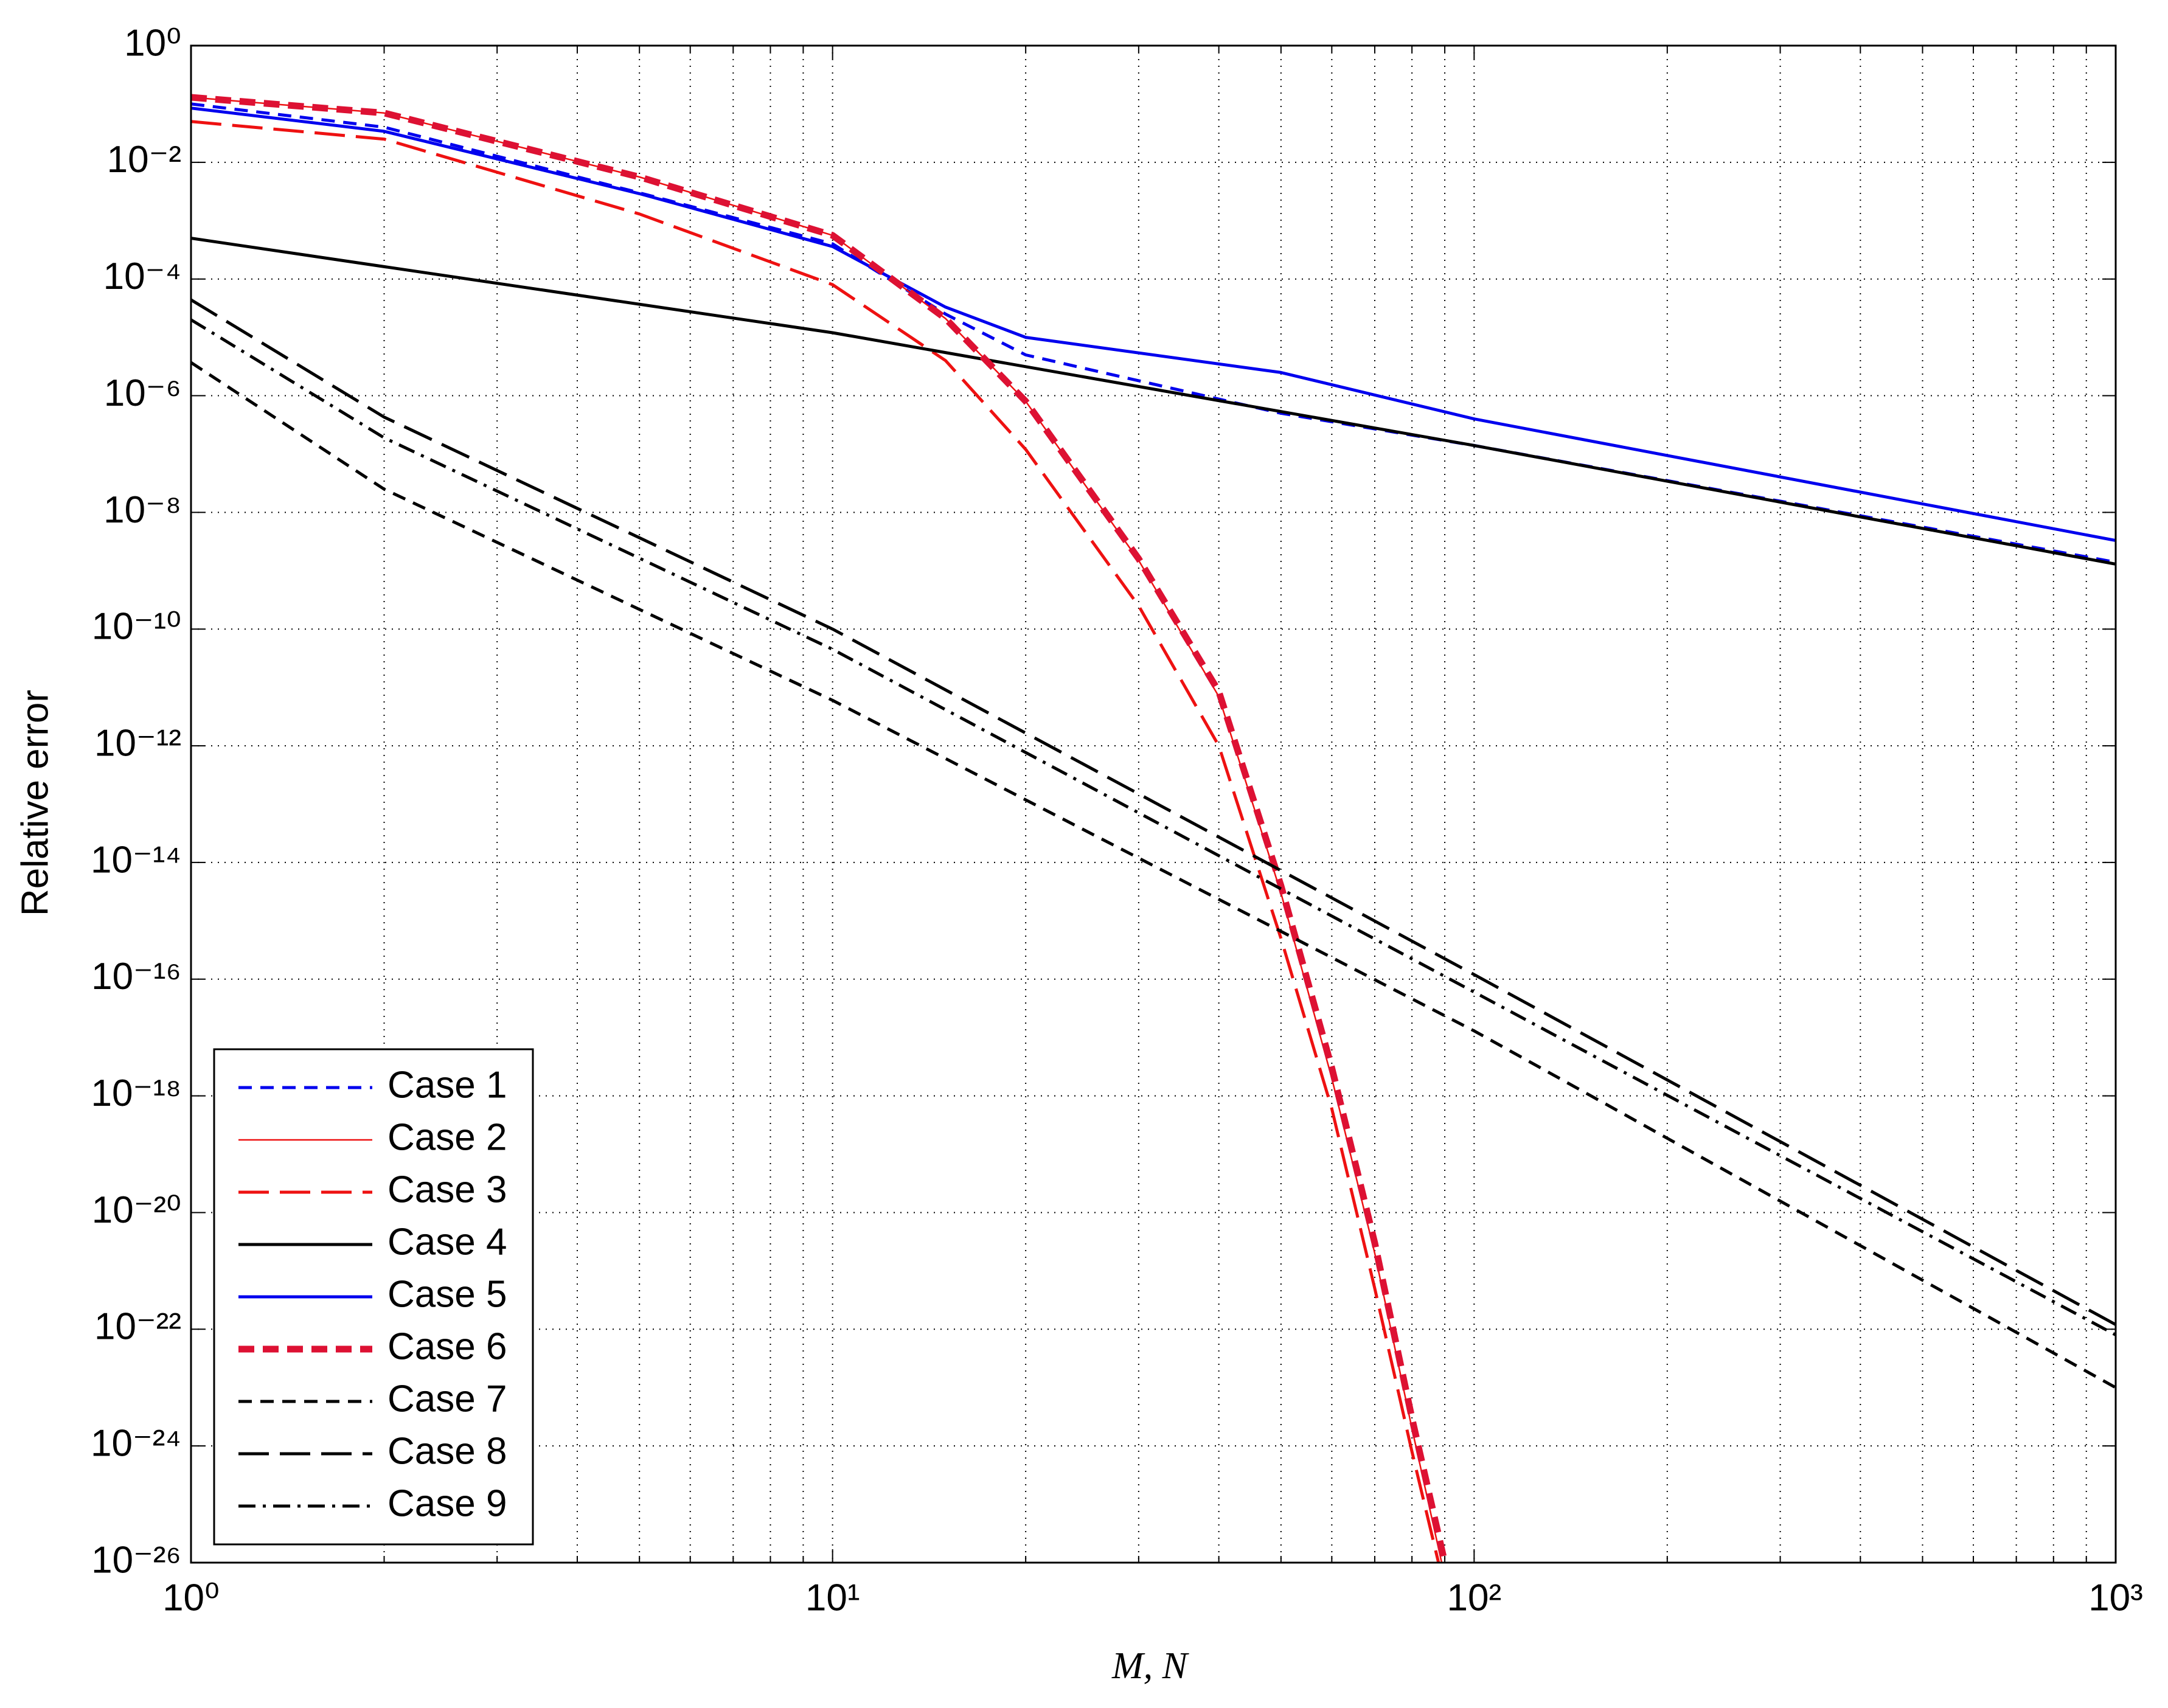 The width and height of the screenshot is (2168, 1708). I want to click on legend-label: Case 5, so click(447, 1294).